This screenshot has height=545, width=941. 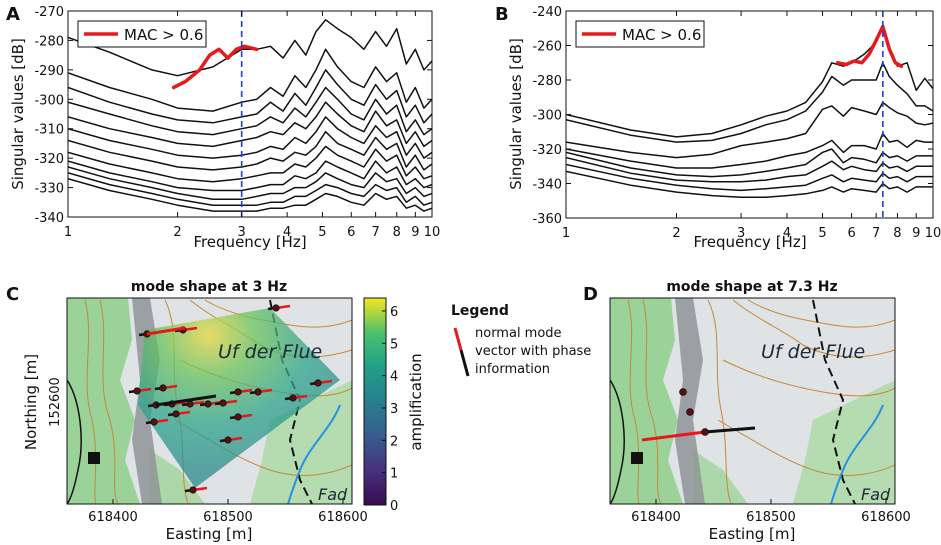 I want to click on map-d-xtick-1: 618400, so click(x=656, y=517).